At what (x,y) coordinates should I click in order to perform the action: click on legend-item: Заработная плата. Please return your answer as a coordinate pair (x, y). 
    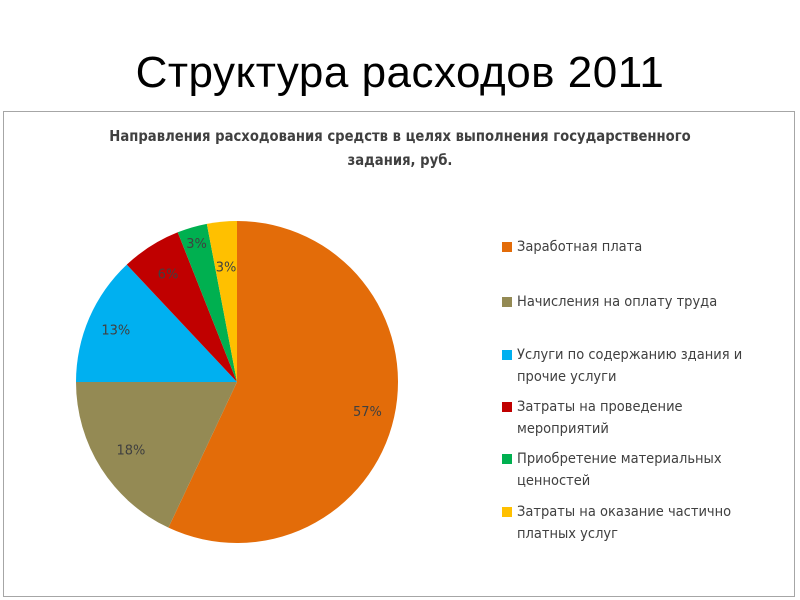
    Looking at the image, I should click on (651, 247).